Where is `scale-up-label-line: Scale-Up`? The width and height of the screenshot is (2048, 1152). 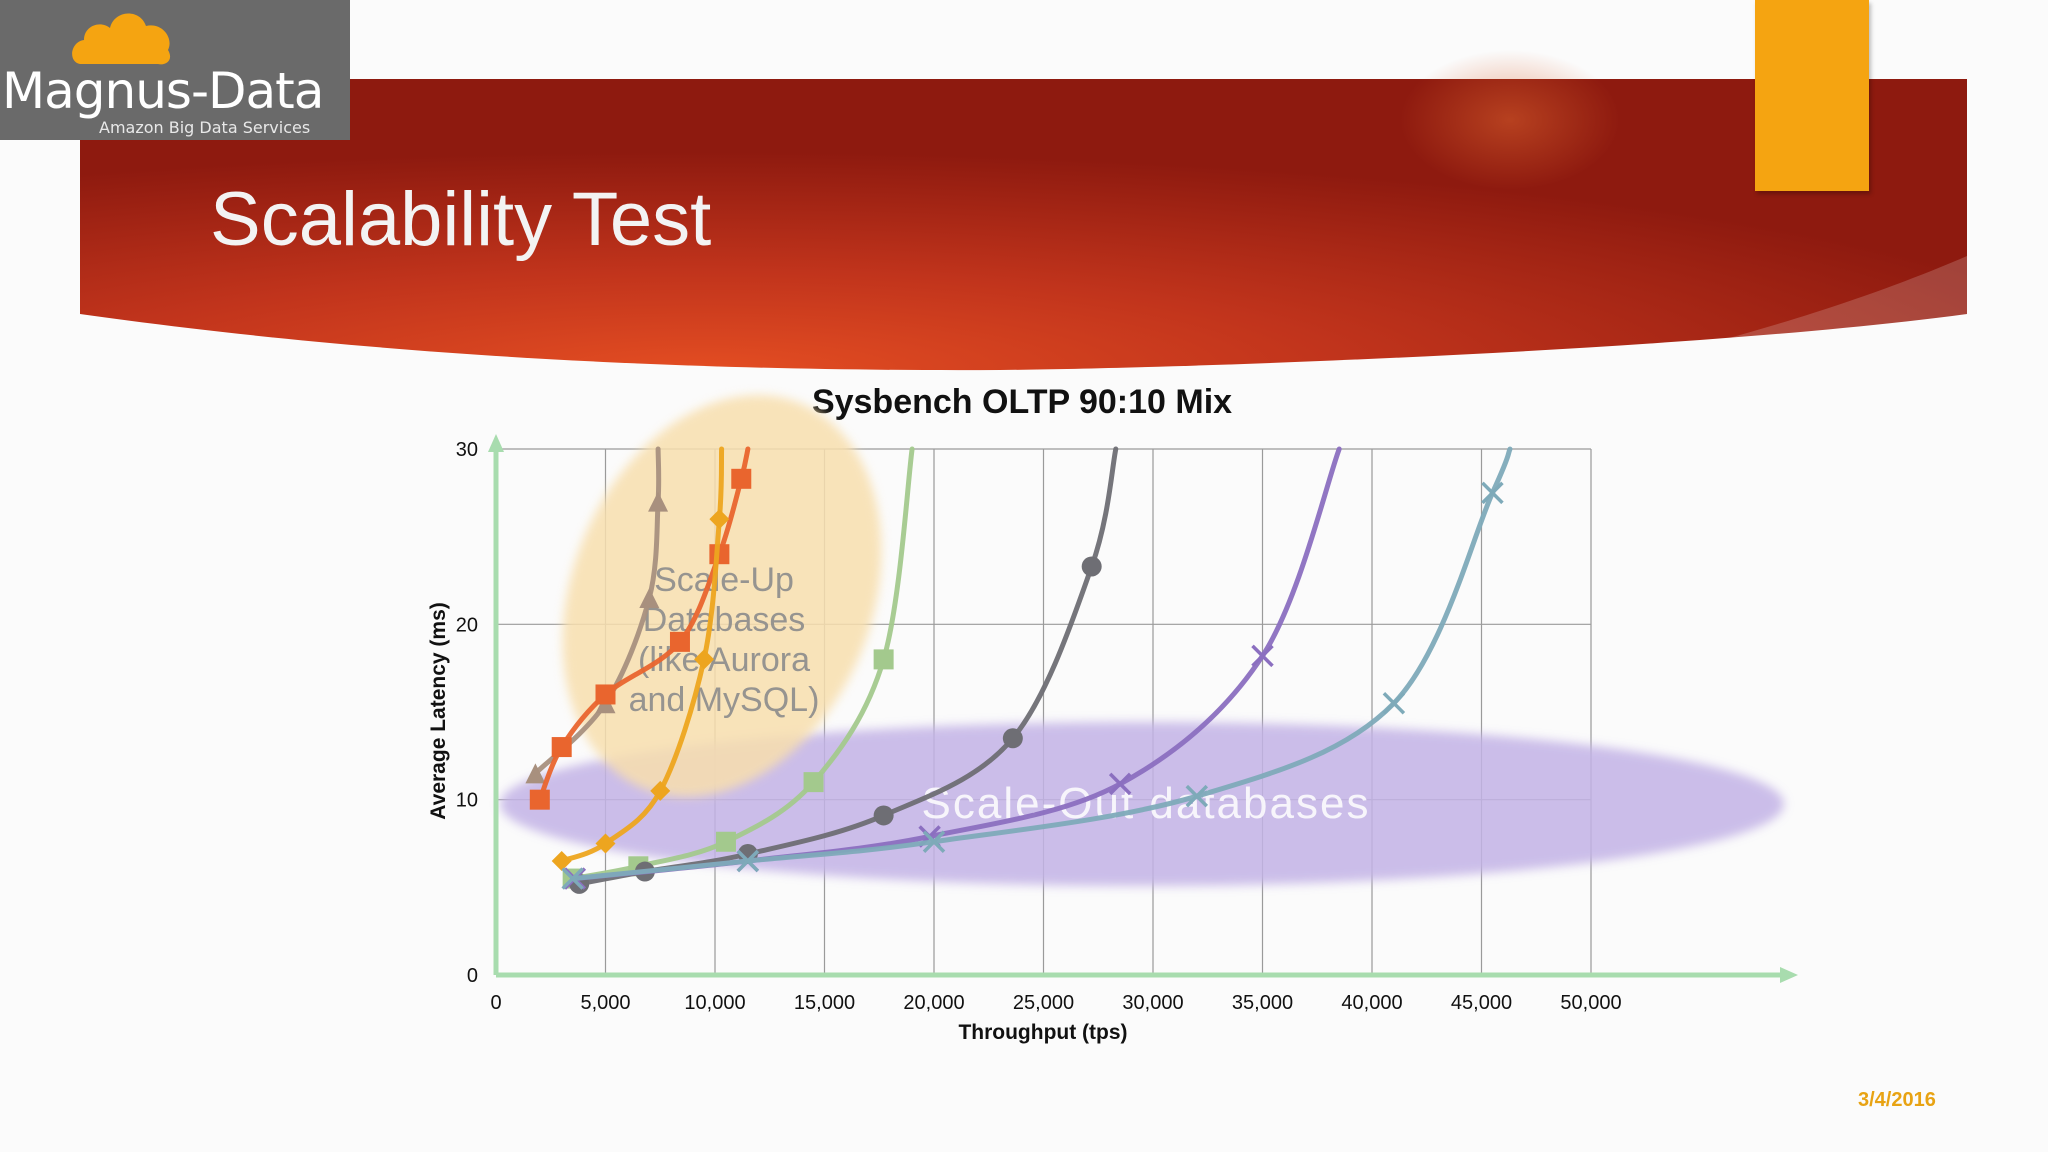 scale-up-label-line: Scale-Up is located at coordinates (724, 580).